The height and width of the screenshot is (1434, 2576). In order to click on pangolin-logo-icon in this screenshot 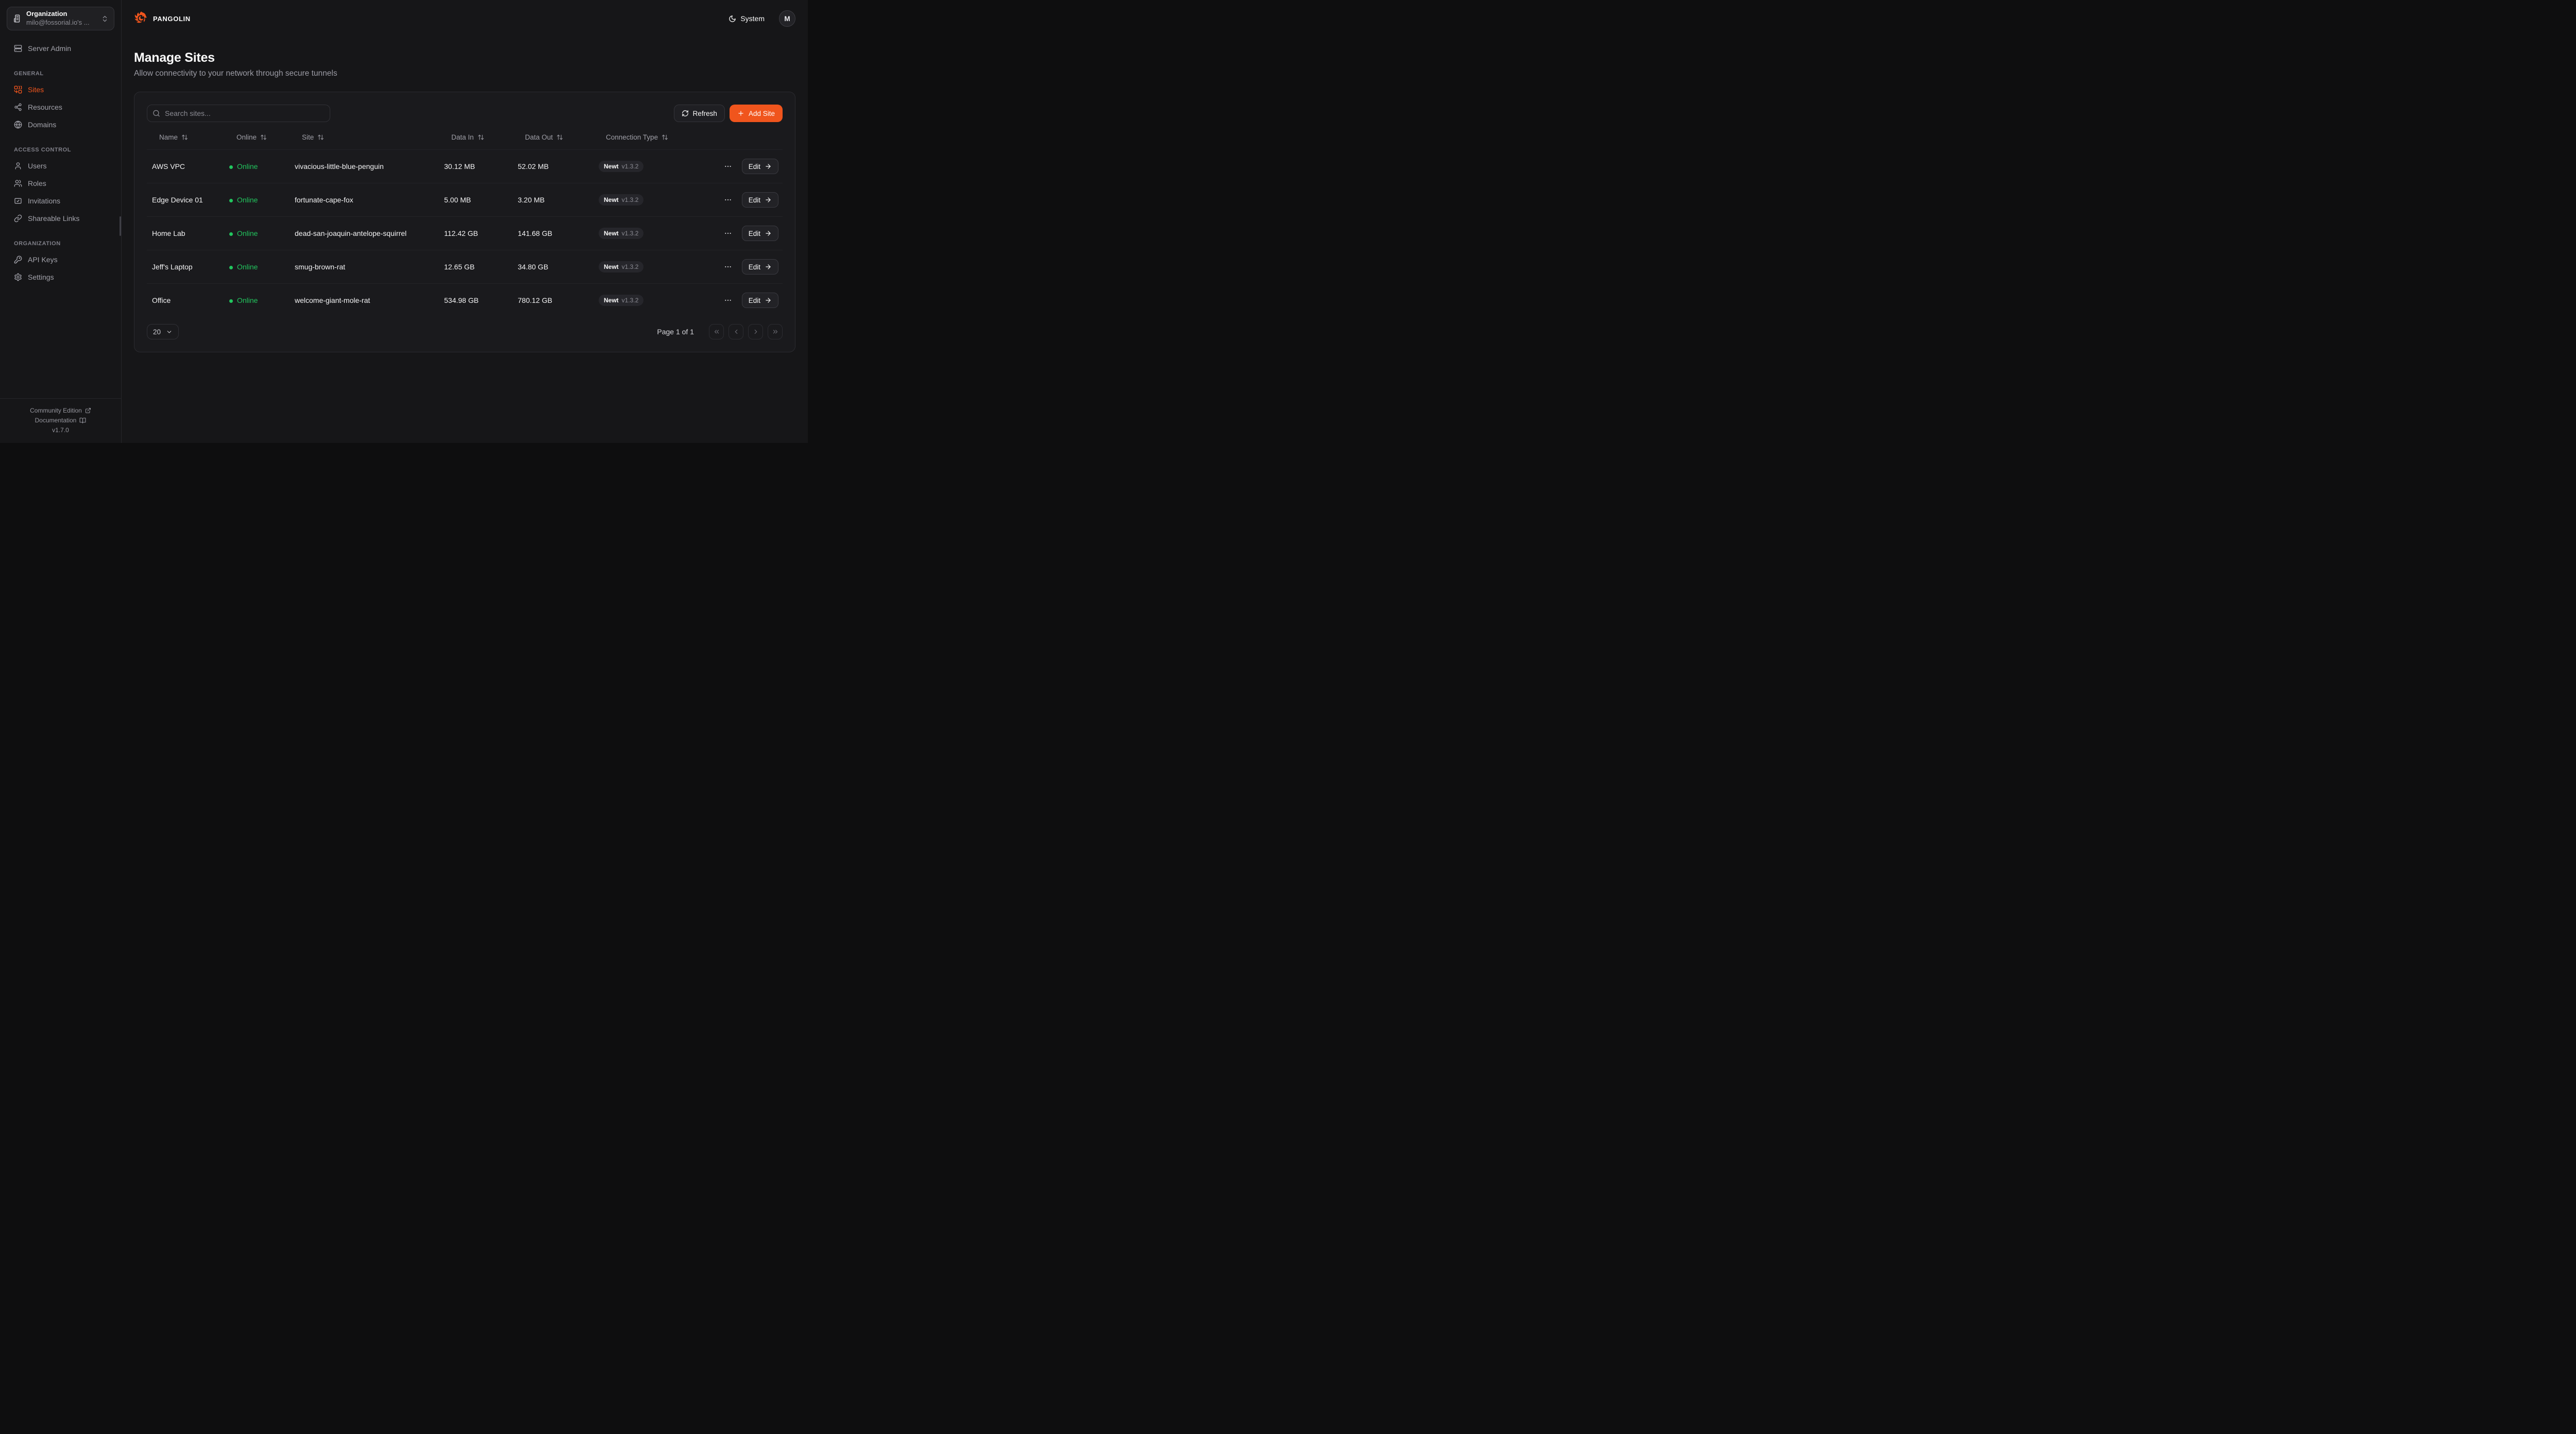, I will do `click(141, 19)`.